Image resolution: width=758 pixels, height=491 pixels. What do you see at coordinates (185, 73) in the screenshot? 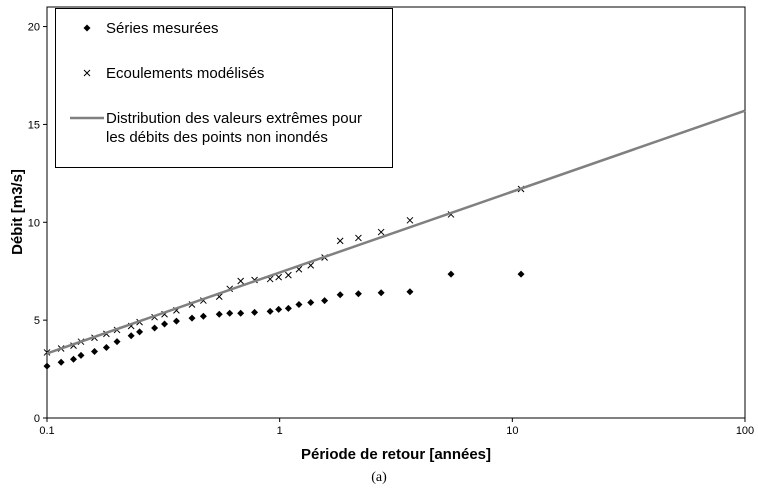
I see `legend-label: Ecoulements modélisés` at bounding box center [185, 73].